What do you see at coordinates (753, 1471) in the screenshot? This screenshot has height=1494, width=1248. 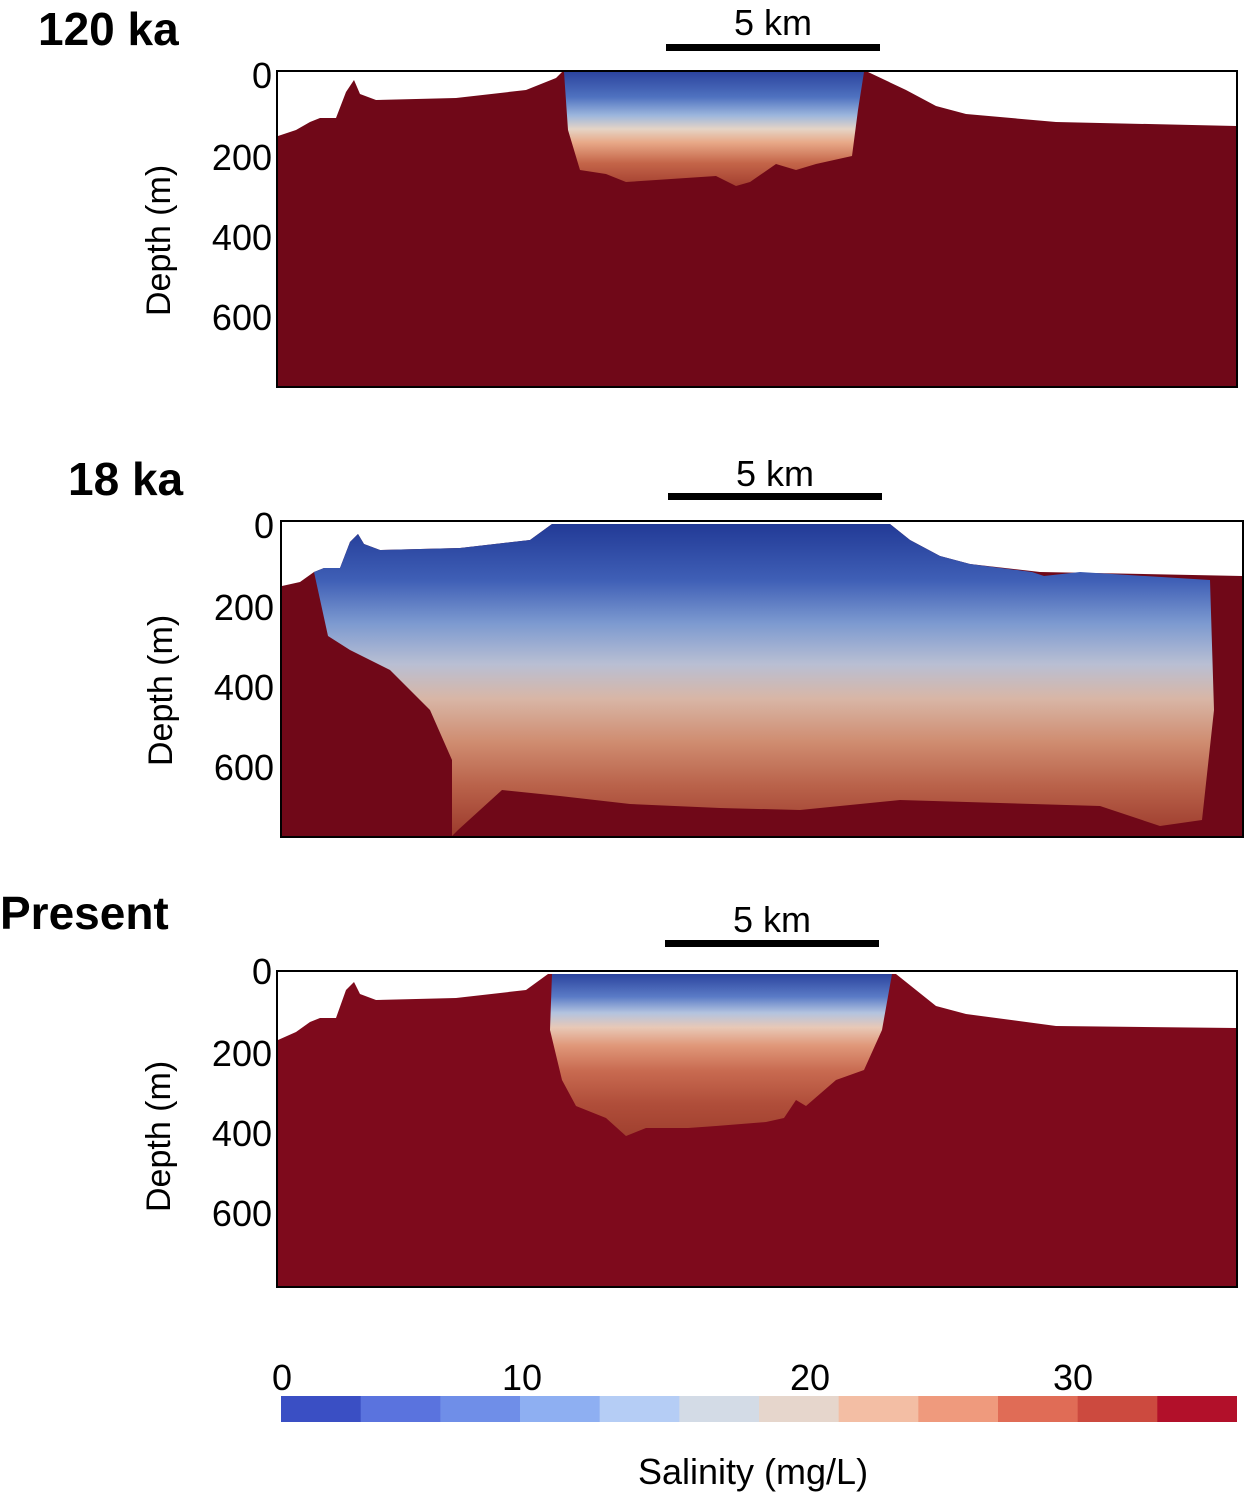 I see `colorbar-title: Salinity (mg/L)` at bounding box center [753, 1471].